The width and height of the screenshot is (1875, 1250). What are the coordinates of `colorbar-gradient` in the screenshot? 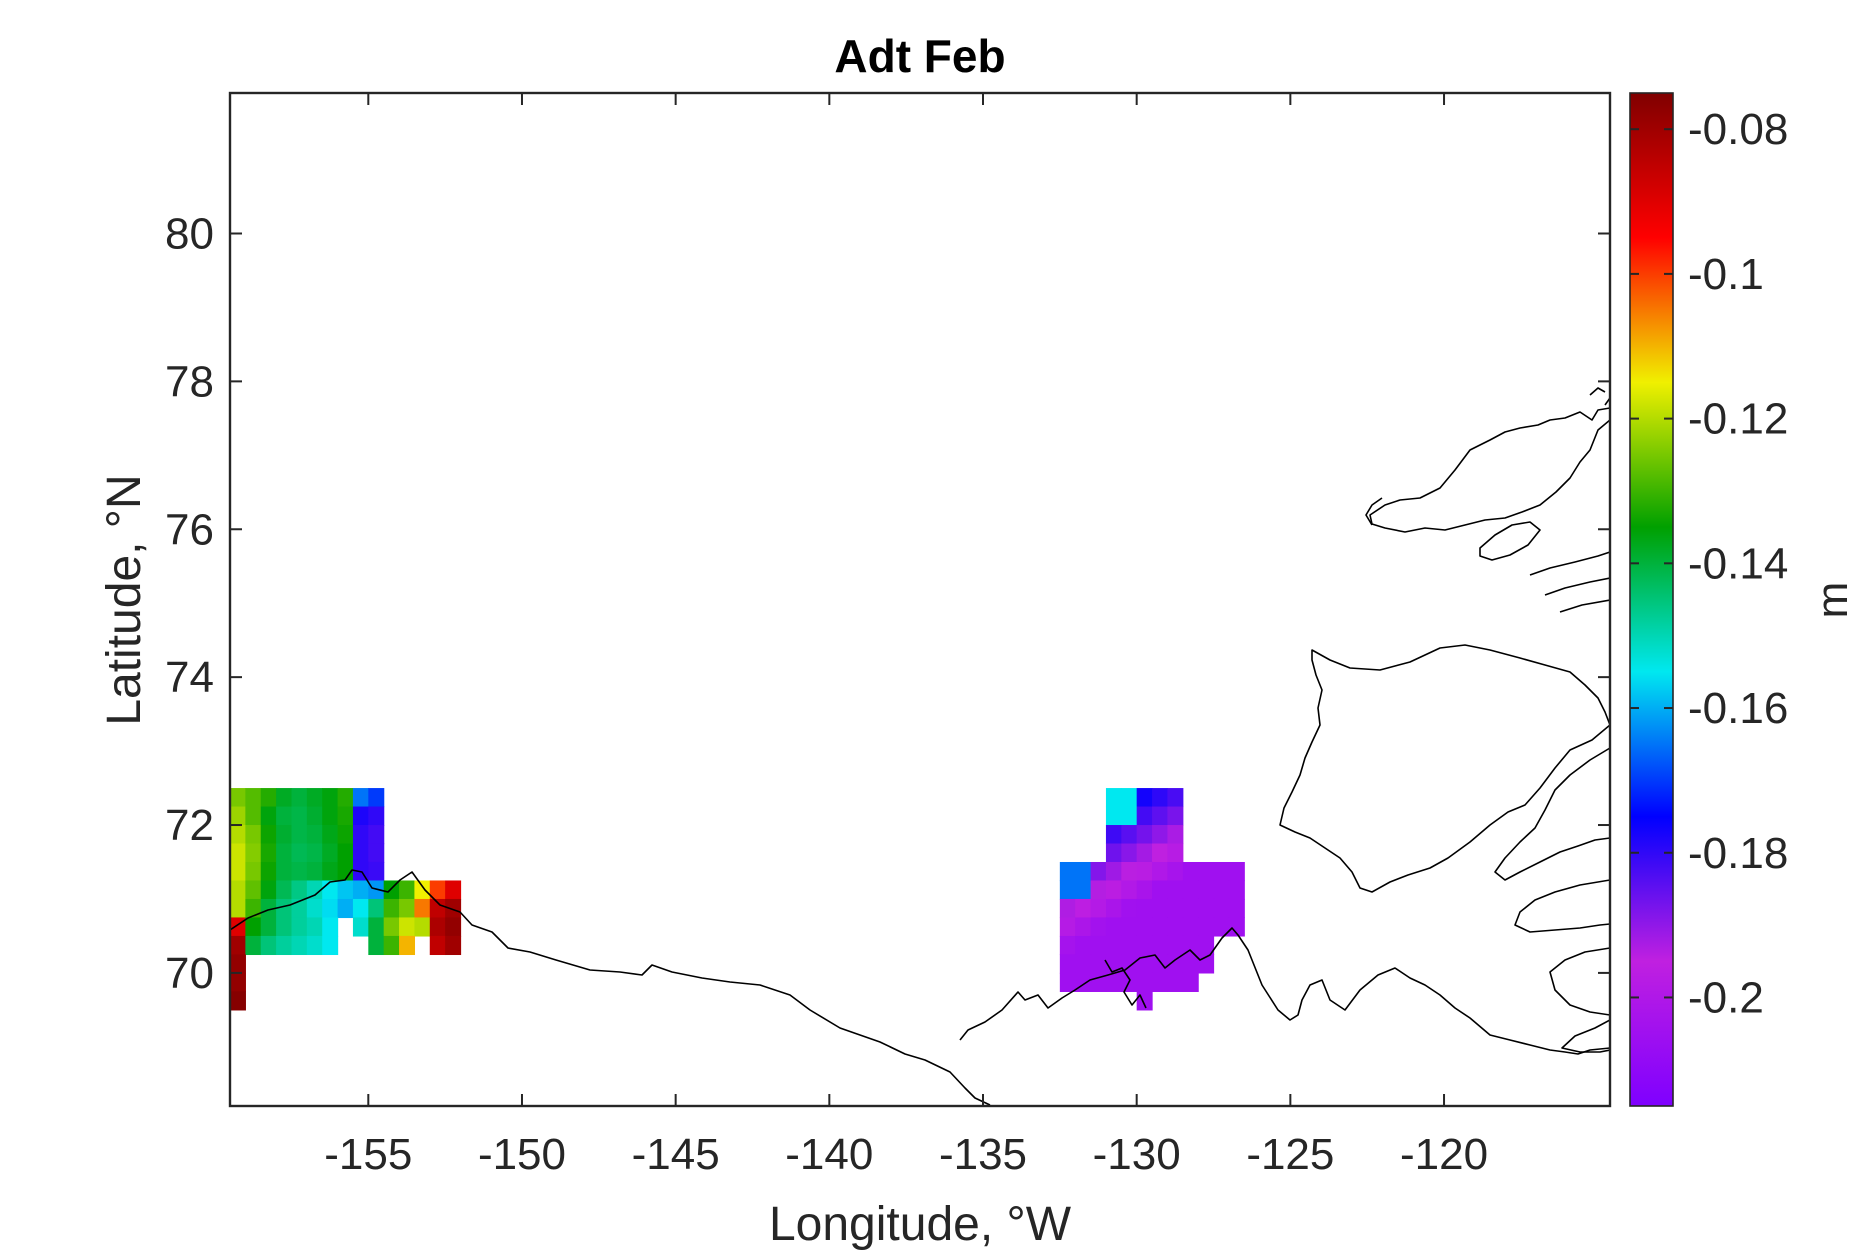 It's located at (1651, 599).